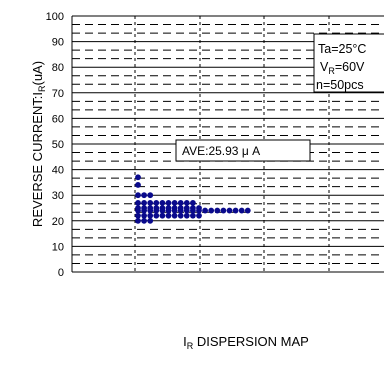 This screenshot has width=384, height=374. I want to click on y-tick-label: 50, so click(58, 145).